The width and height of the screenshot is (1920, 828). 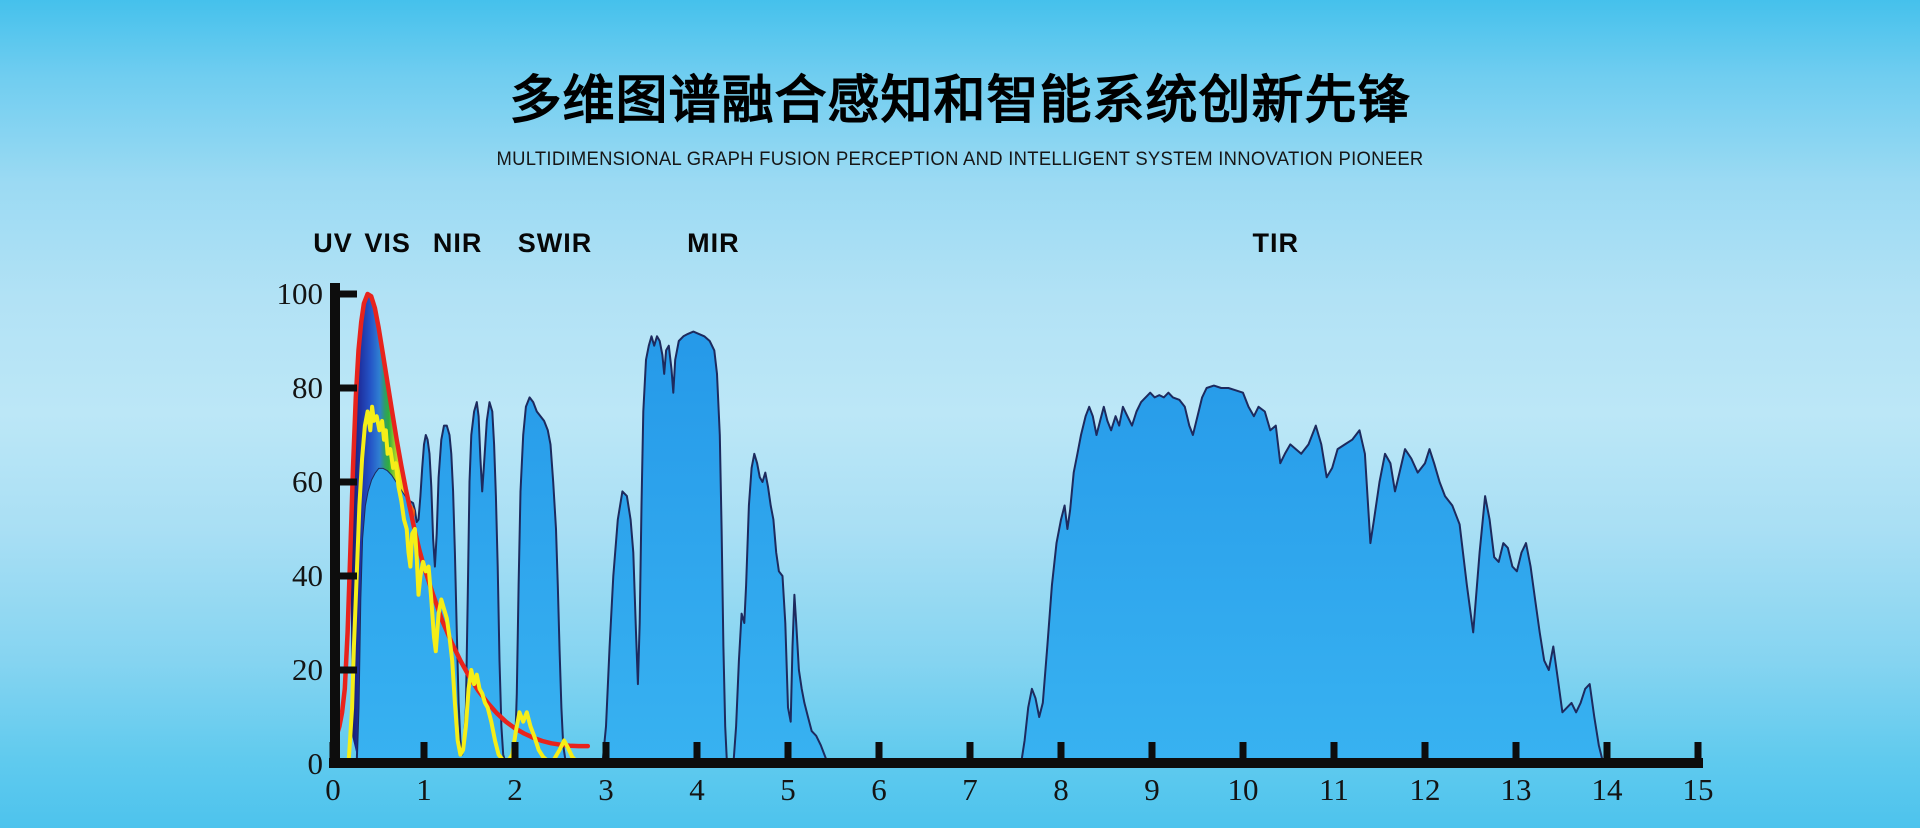 I want to click on y-tick-label: 20, so click(x=307, y=669).